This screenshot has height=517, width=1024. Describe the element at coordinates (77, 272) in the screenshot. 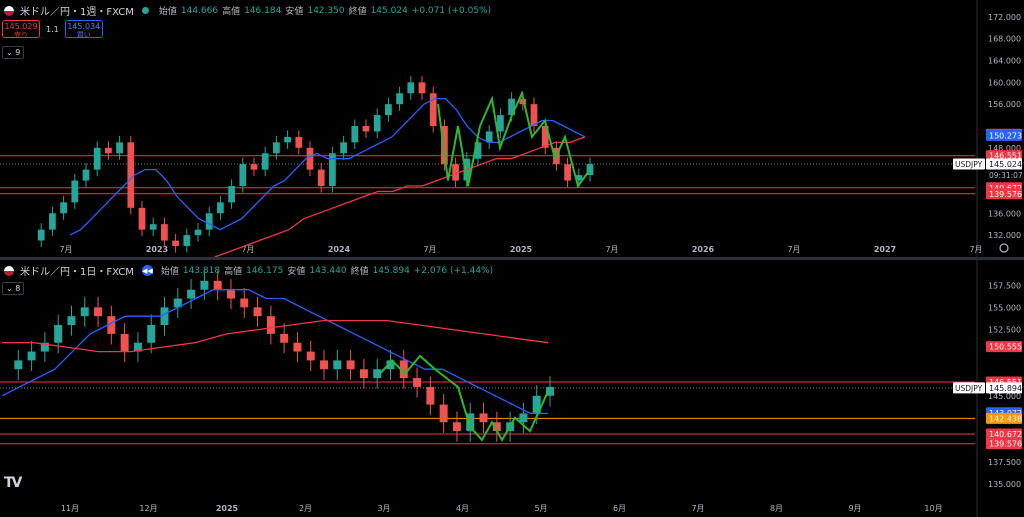

I see `symbol-title: 米ドル／円・1日・FXCM` at that location.